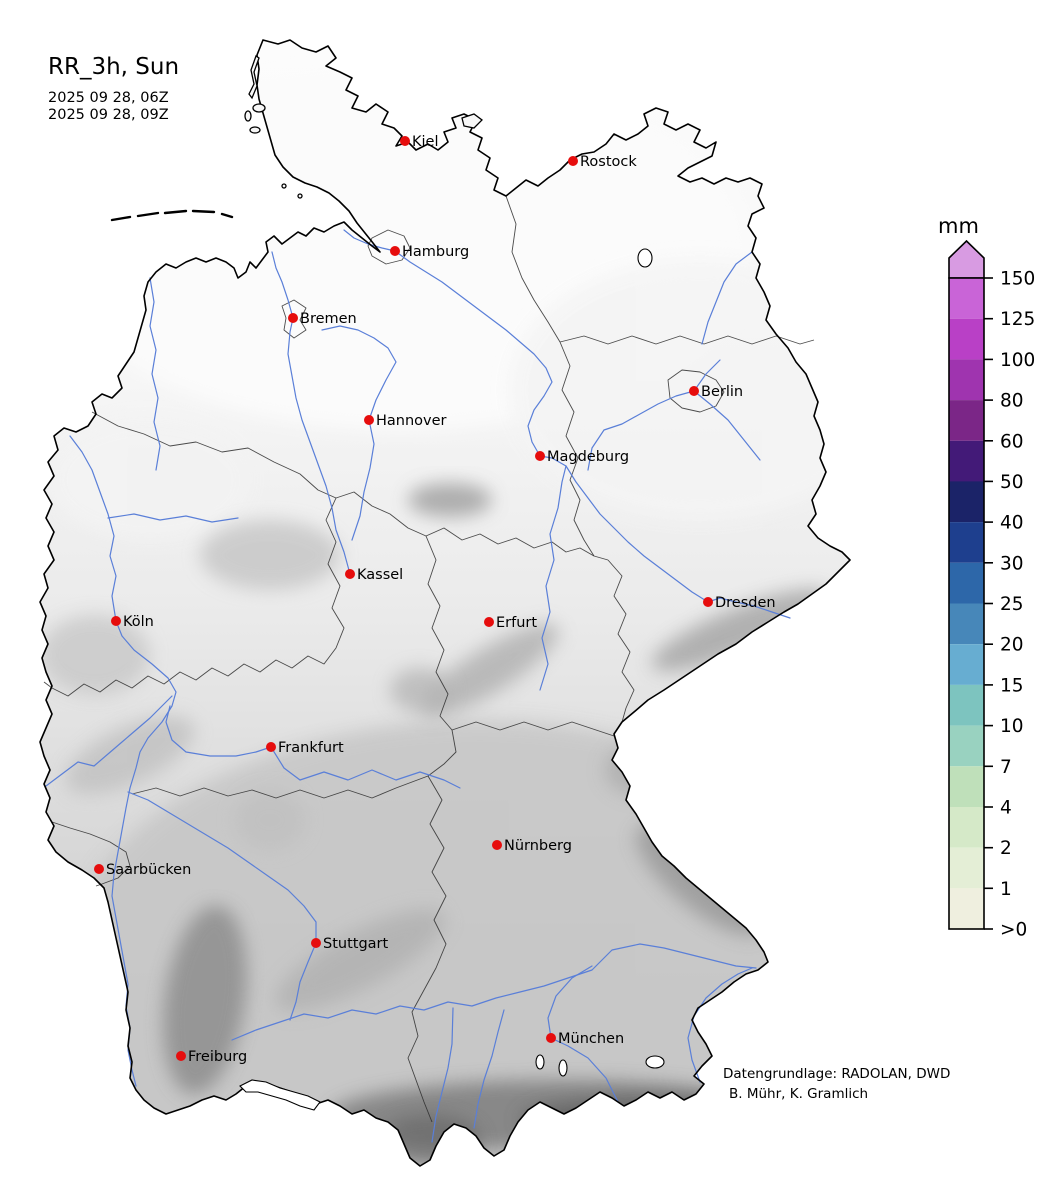 This screenshot has height=1185, width=1053. I want to click on city-erfurt: Erfurt, so click(510, 623).